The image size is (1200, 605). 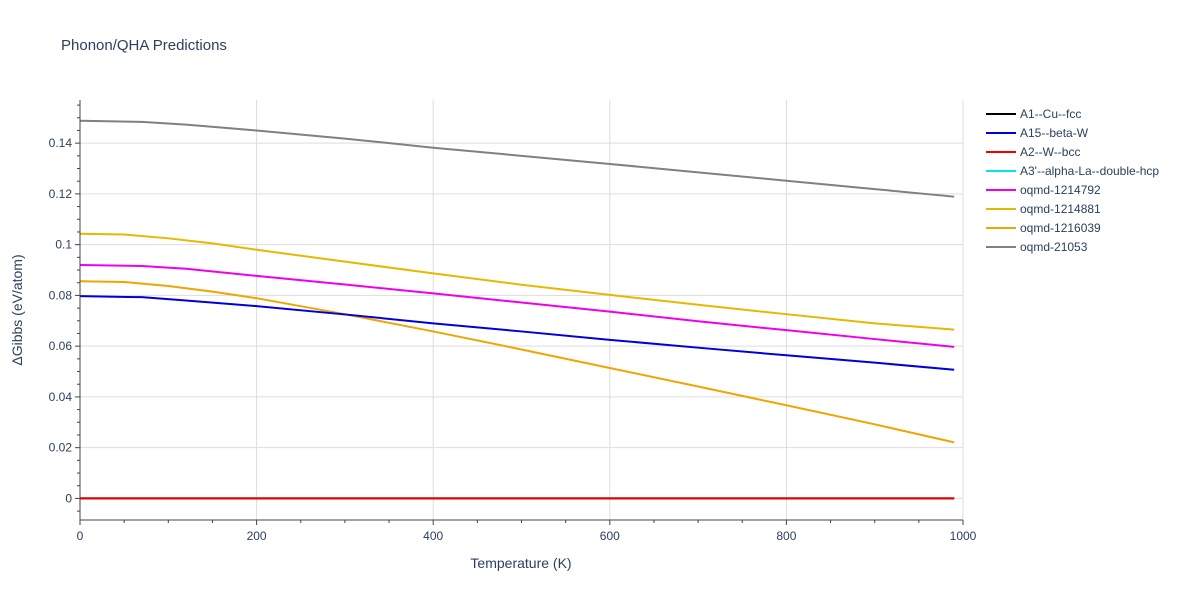 I want to click on y-tick-label: 0.08, so click(x=61, y=295).